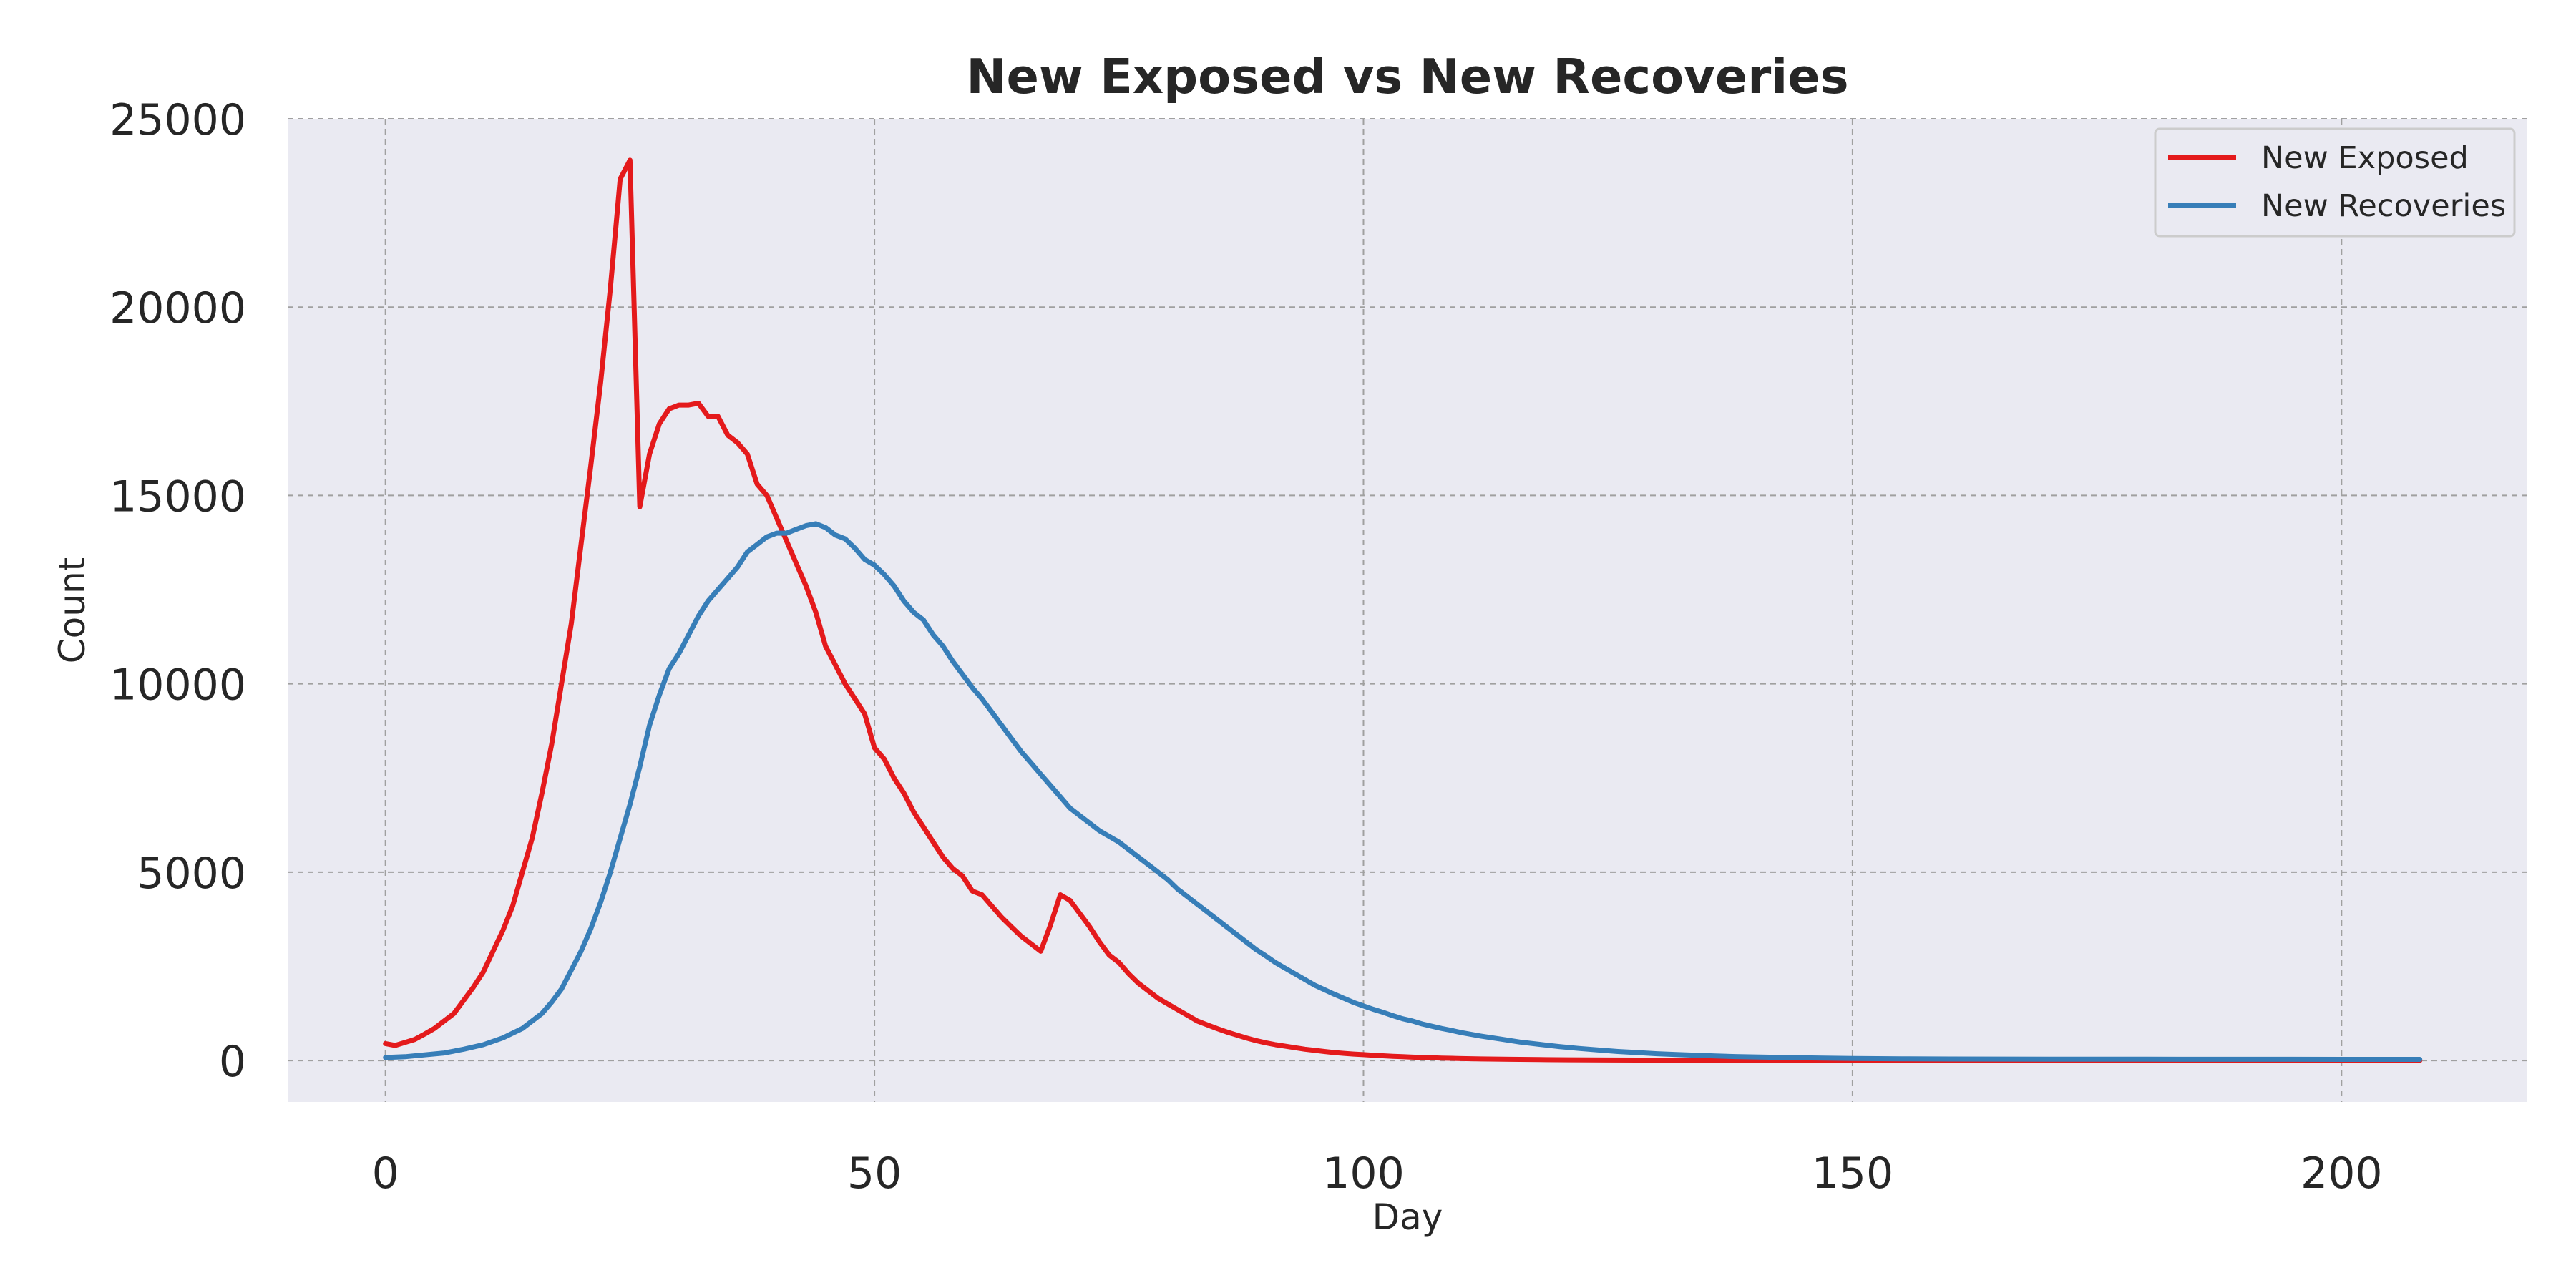 This screenshot has height=1288, width=2576. What do you see at coordinates (177, 497) in the screenshot?
I see `y-tick-label: 15000` at bounding box center [177, 497].